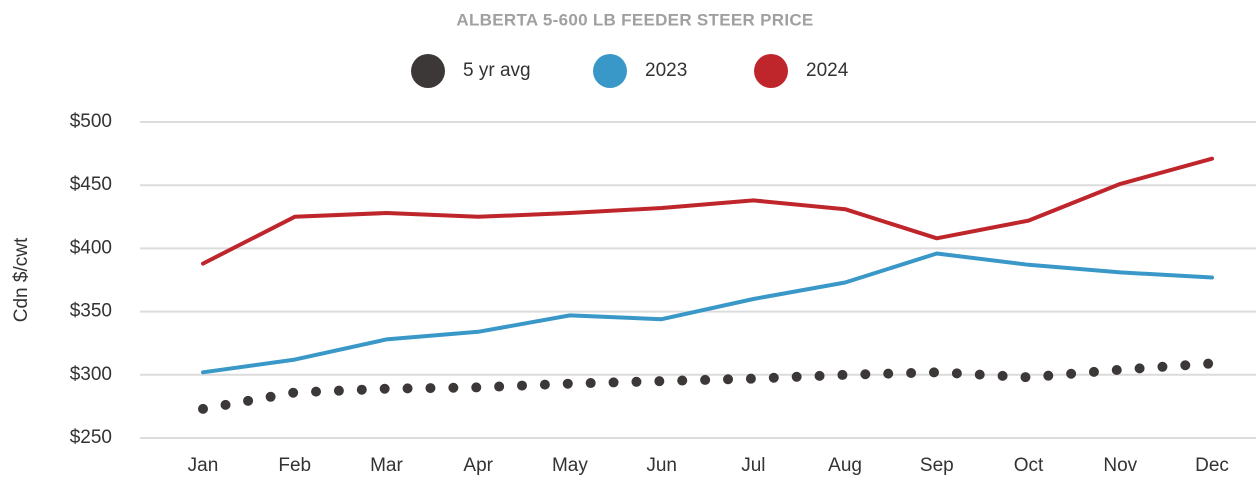  I want to click on x-tick-label: Sep, so click(937, 465).